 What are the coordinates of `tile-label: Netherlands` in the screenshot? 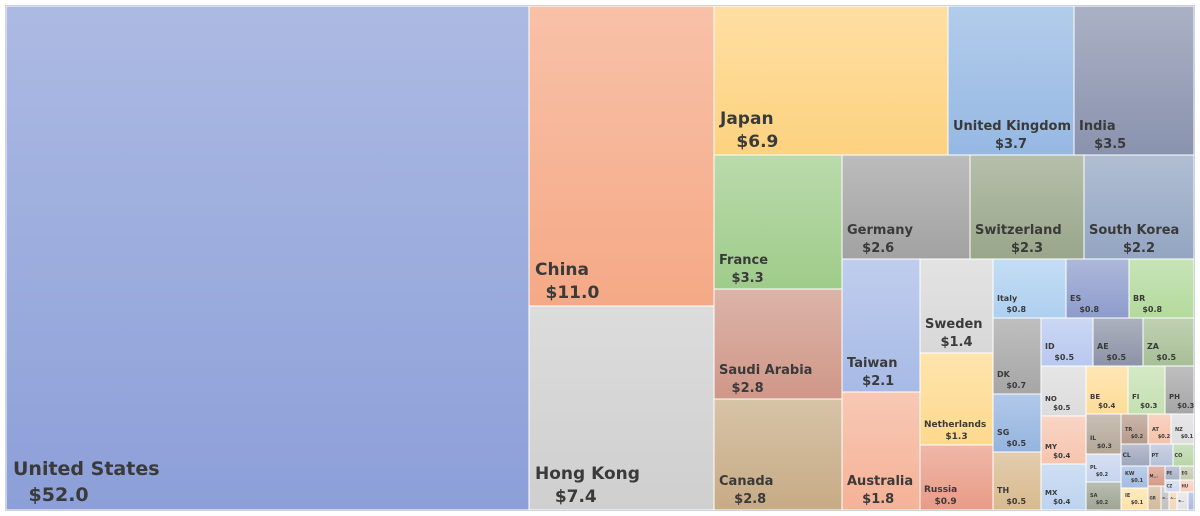 It's located at (955, 425).